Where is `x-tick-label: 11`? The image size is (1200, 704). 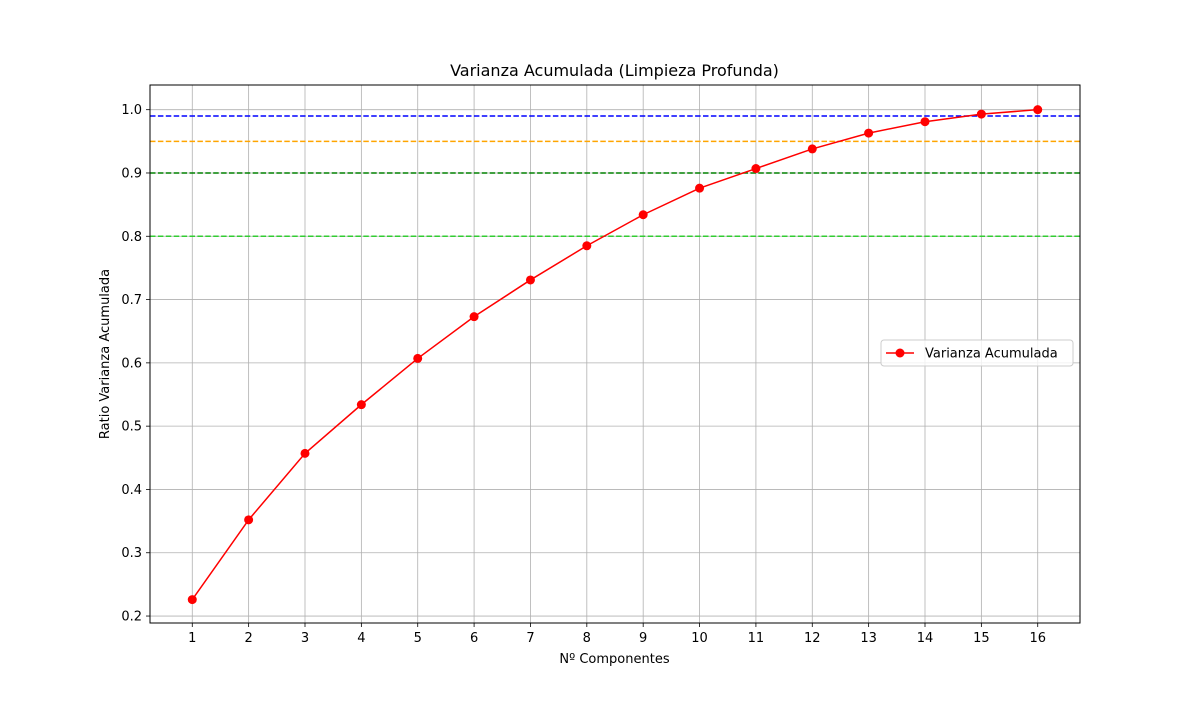
x-tick-label: 11 is located at coordinates (756, 638).